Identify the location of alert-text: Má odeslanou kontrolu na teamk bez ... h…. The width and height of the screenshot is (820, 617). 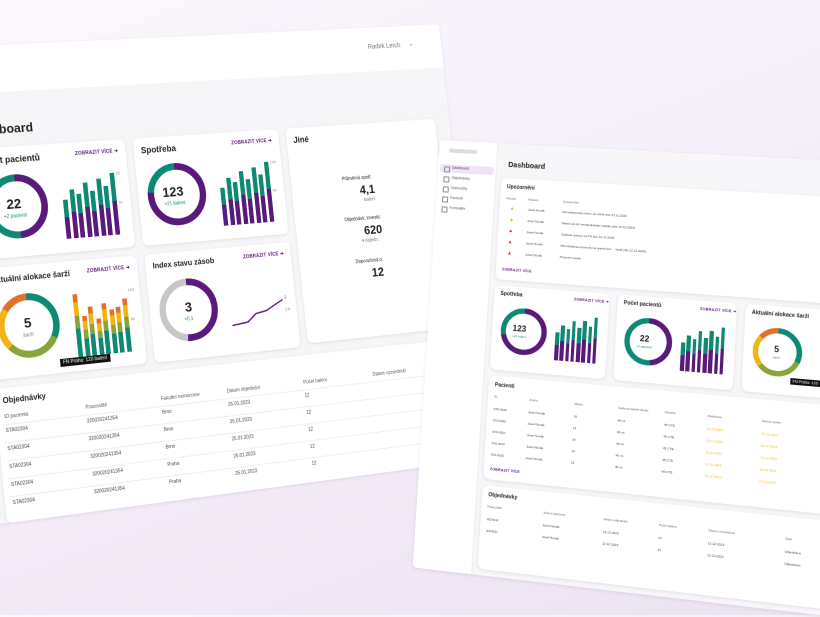
(603, 249).